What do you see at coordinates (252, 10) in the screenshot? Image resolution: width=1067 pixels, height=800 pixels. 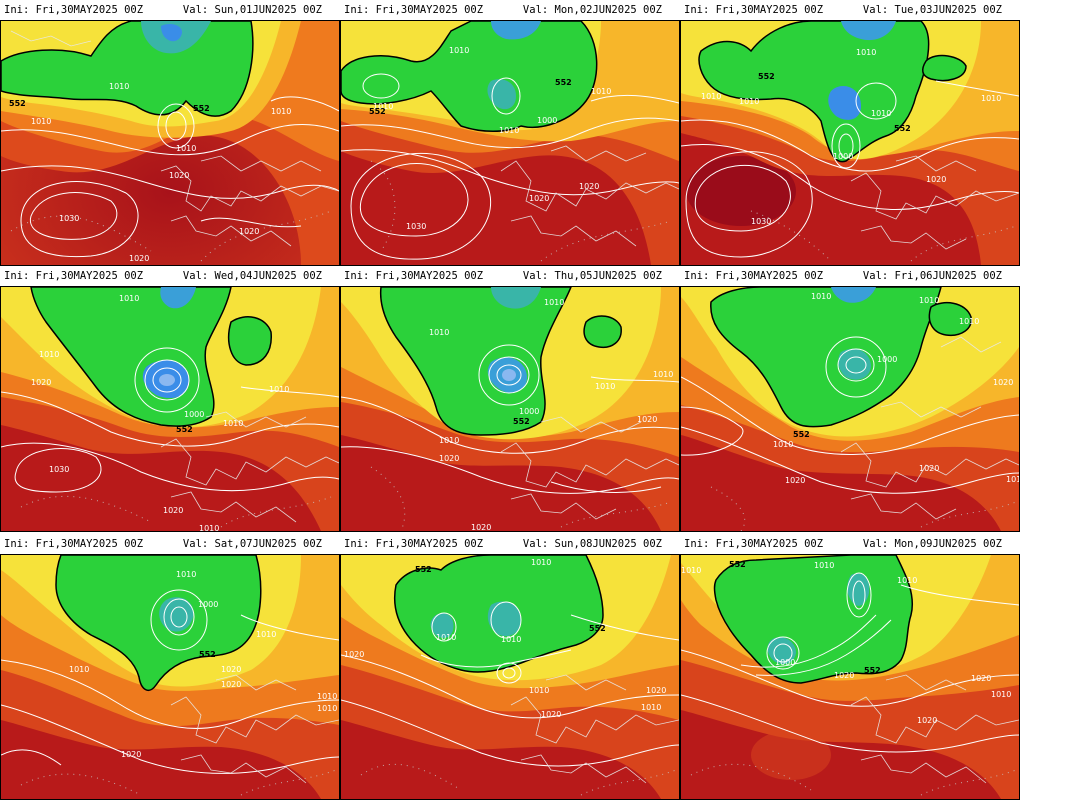 I see `valid-time-label: Val: Sun,01JUN2025 00Z` at bounding box center [252, 10].